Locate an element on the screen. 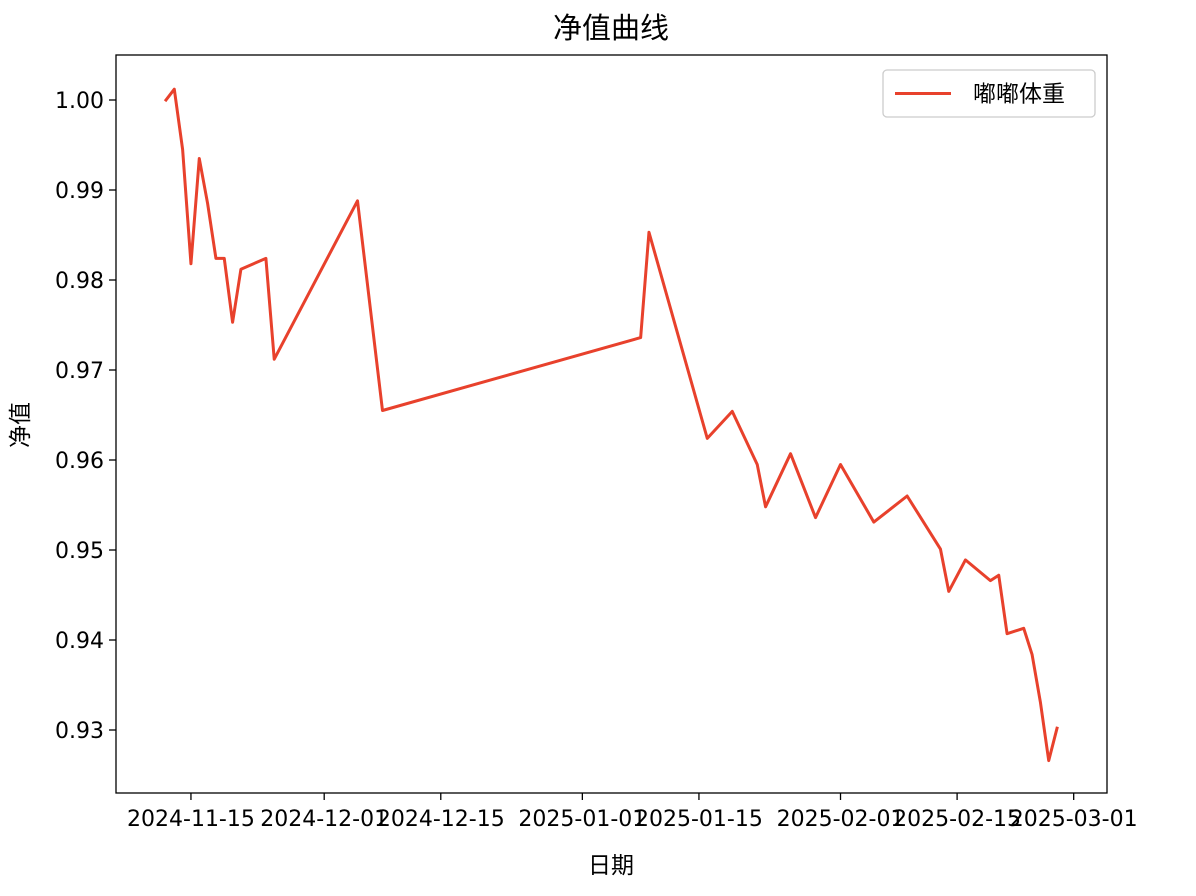 The image size is (1196, 896). y-tick-label-0: 0.93 is located at coordinates (79, 731).